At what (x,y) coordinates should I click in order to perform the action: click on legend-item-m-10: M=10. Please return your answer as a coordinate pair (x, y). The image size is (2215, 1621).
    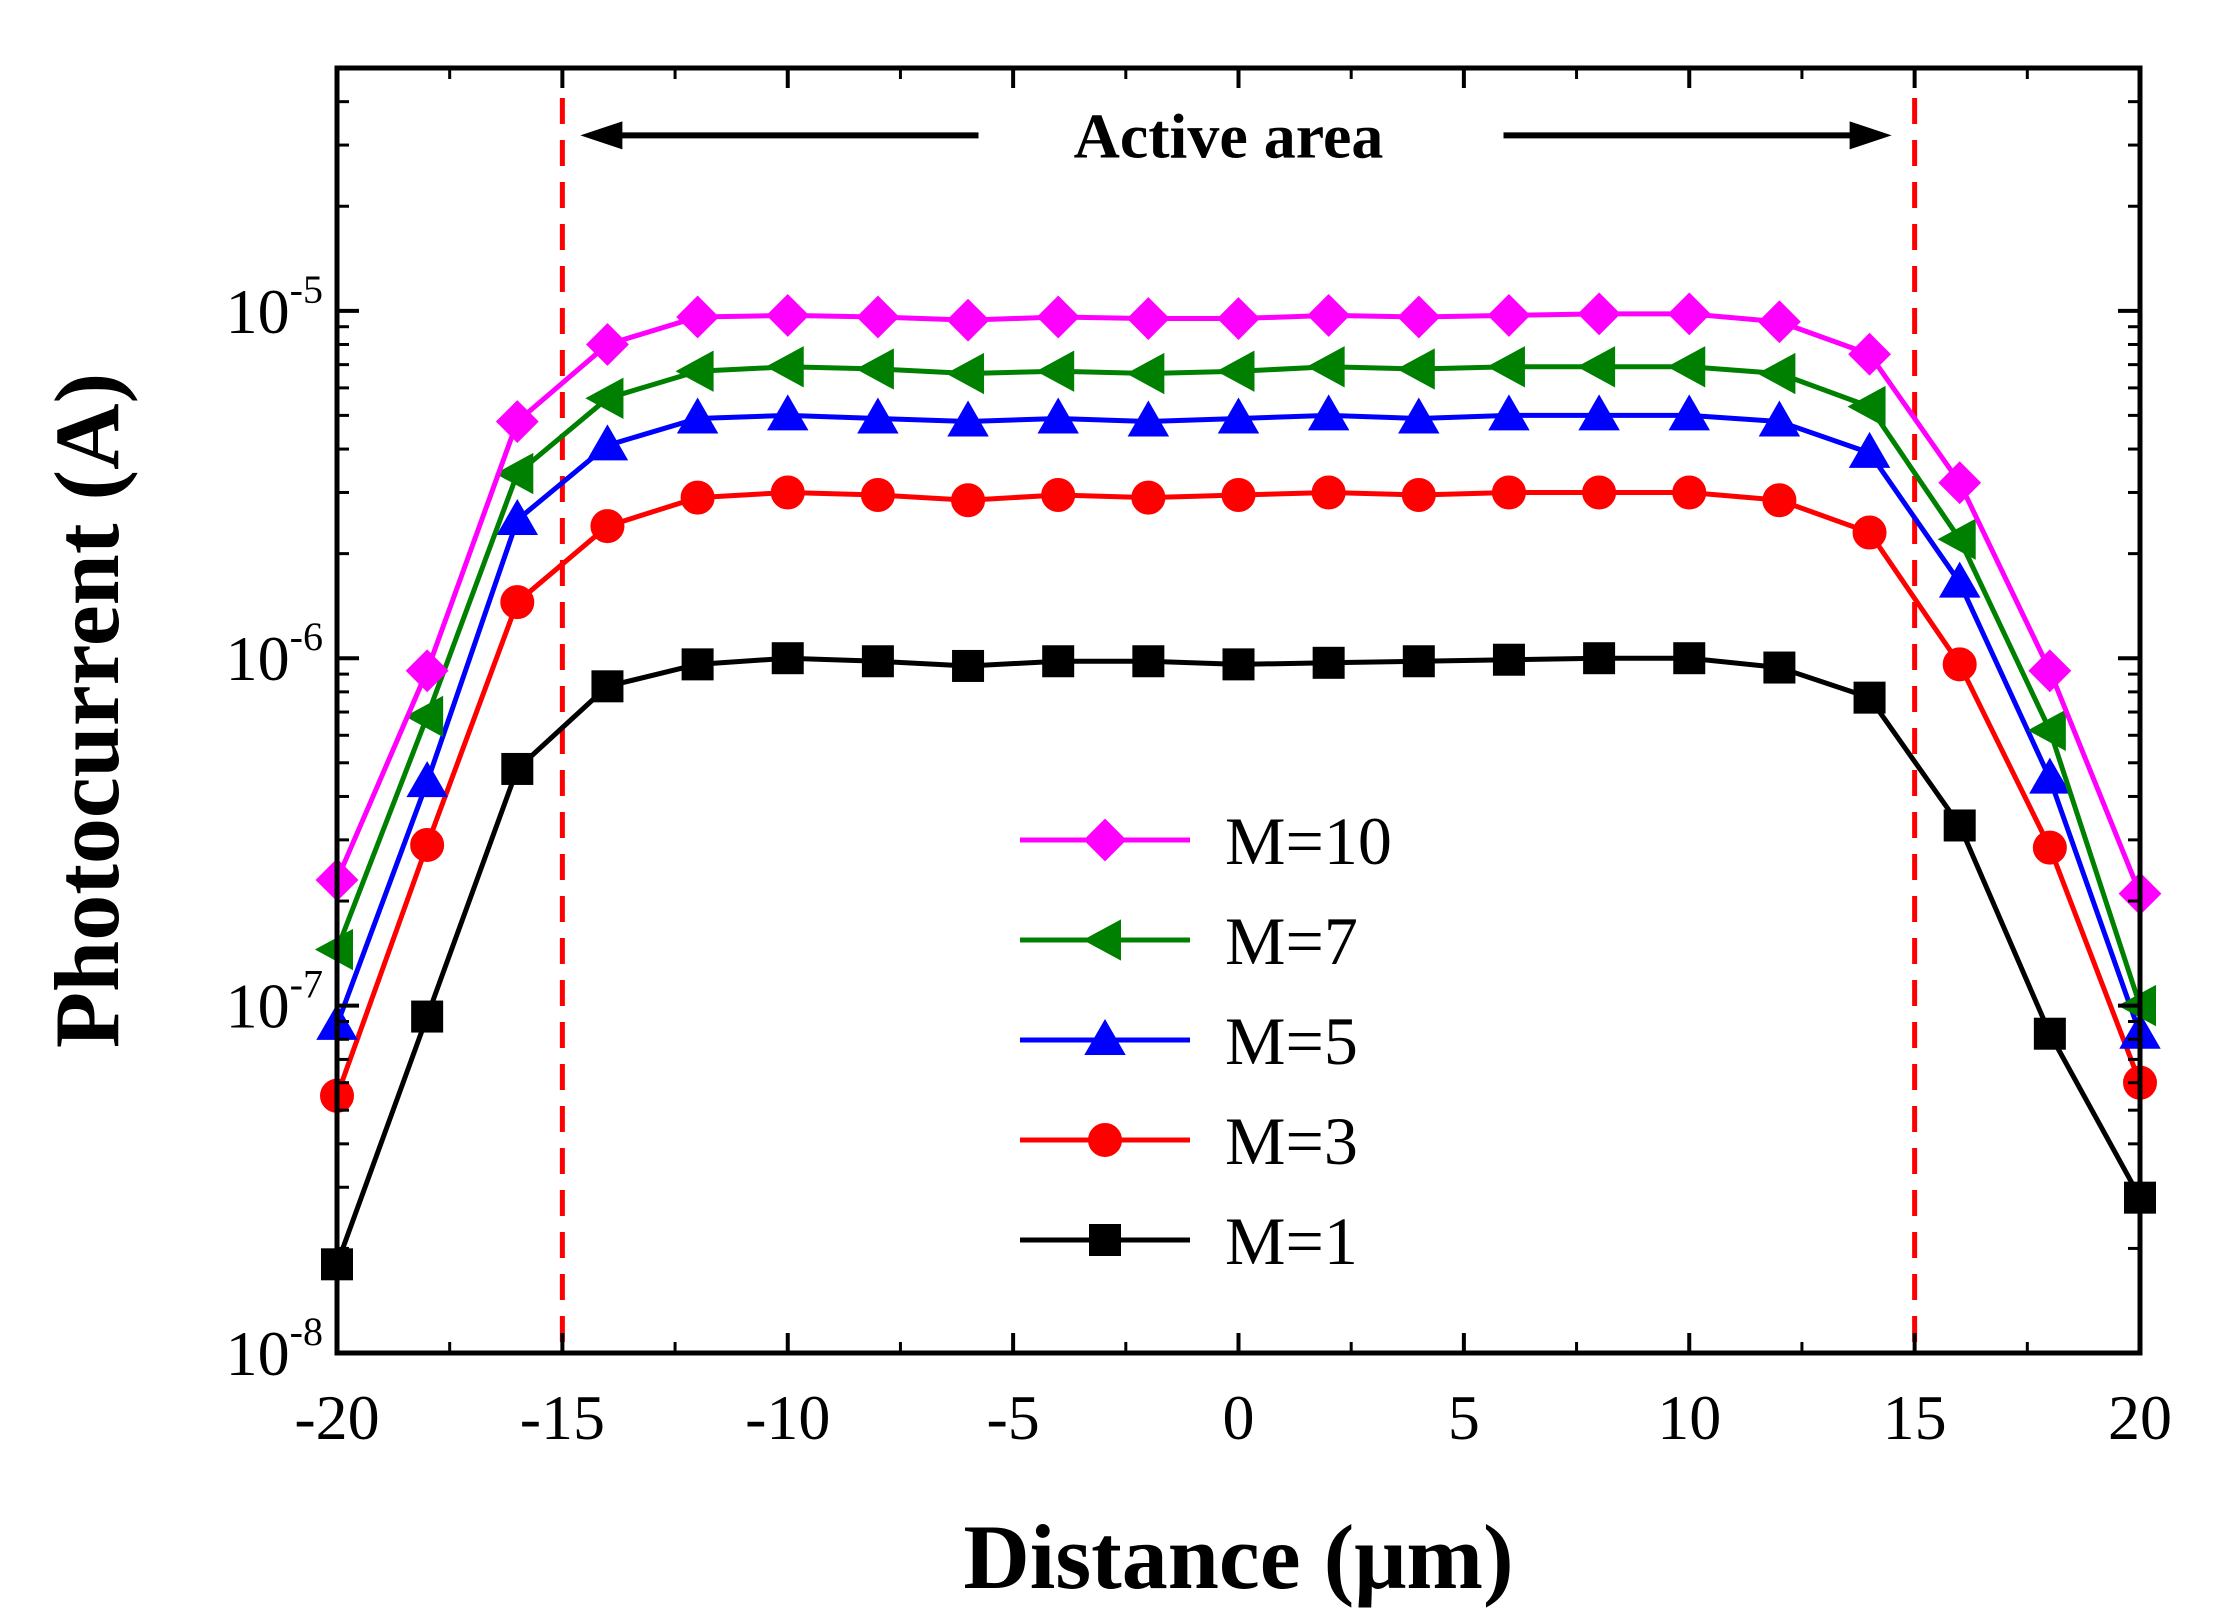
    Looking at the image, I should click on (1206, 841).